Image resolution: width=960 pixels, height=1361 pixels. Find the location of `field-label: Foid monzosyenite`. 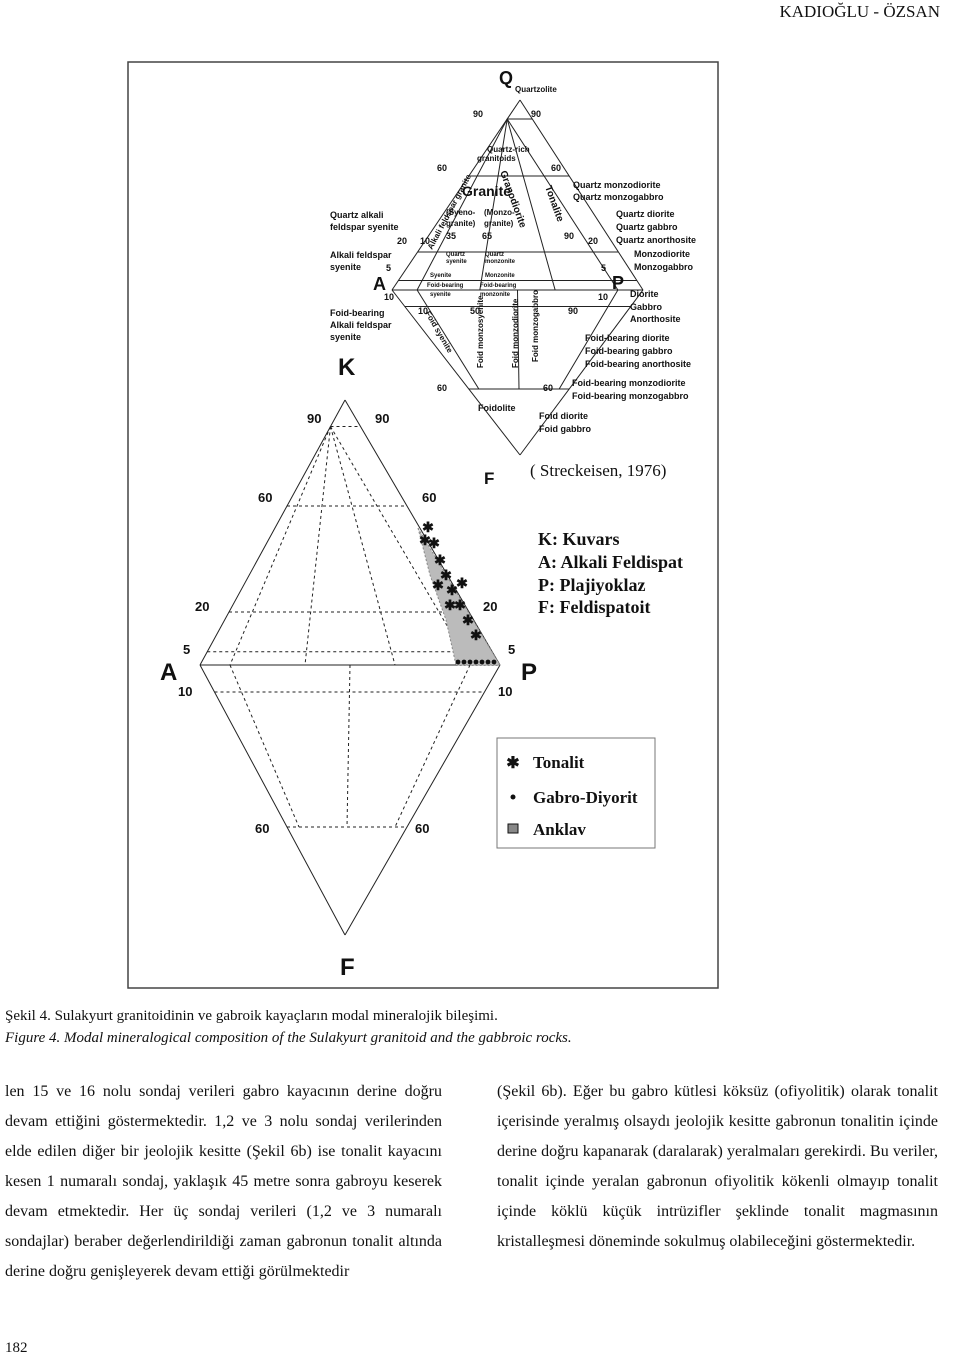

field-label: Foid monzosyenite is located at coordinates (480, 331).